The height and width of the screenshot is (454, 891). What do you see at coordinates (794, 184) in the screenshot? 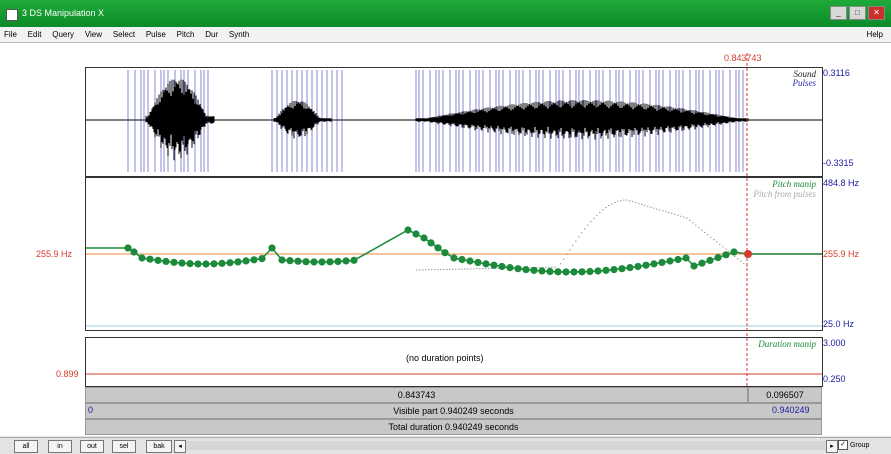
I see `pitch-manip-label: Pitch manip` at bounding box center [794, 184].